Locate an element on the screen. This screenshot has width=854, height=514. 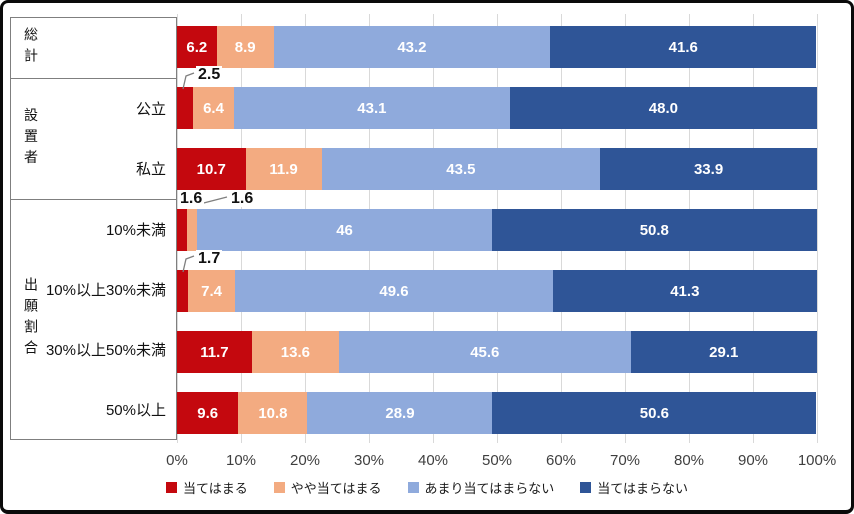
category-rows: 10%未満 10%以上30%未満 30%以上50%未満 50%以上 is located at coordinates (93, 319).